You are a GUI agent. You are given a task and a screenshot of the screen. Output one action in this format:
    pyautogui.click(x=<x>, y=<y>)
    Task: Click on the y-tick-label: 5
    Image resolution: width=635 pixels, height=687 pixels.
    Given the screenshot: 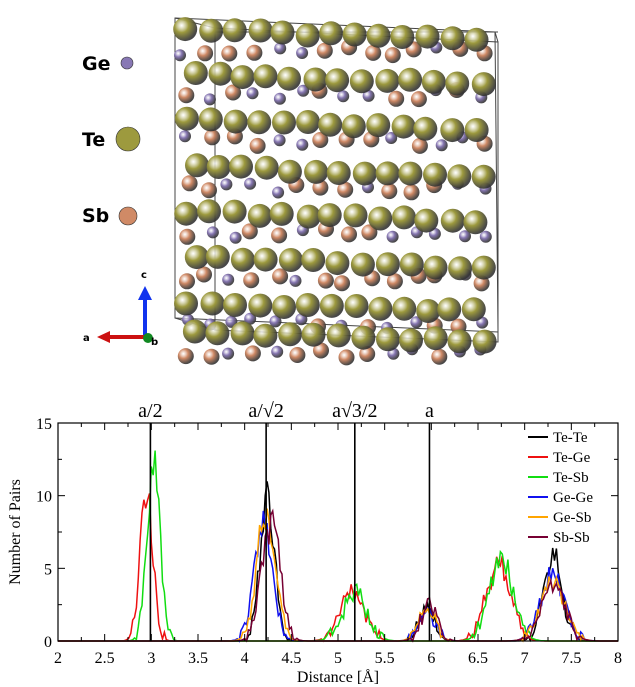 What is the action you would take?
    pyautogui.click(x=48, y=569)
    